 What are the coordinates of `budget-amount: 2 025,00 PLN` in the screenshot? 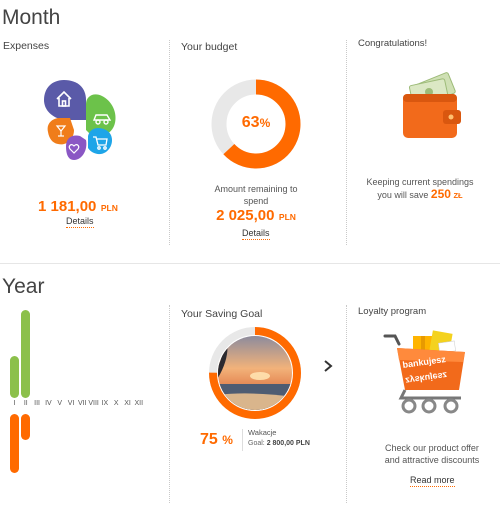 It's located at (256, 216).